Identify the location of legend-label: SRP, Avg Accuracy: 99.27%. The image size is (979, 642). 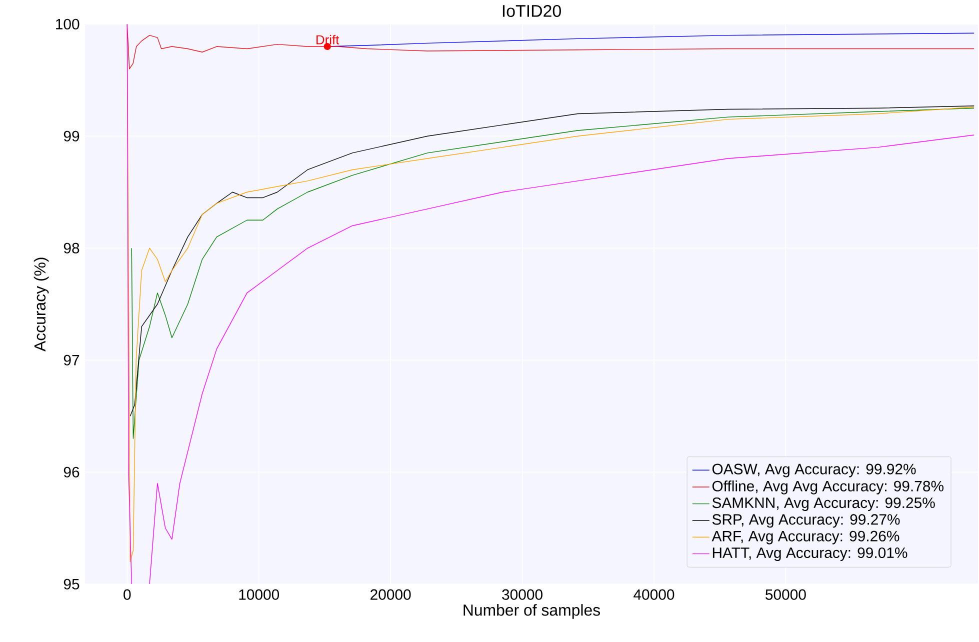
(806, 521).